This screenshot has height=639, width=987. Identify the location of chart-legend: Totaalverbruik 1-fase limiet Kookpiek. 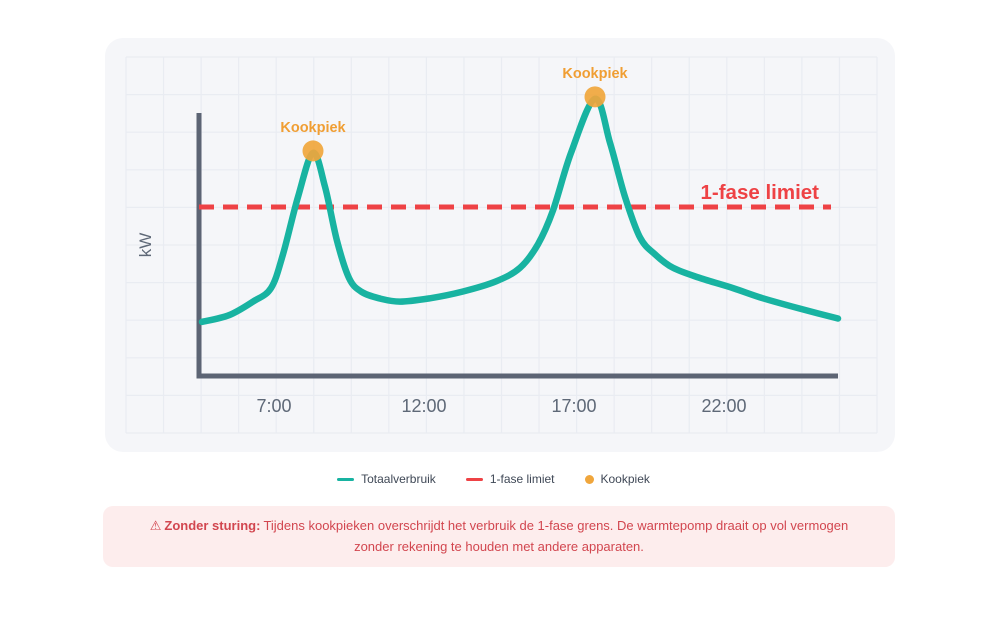
(493, 479).